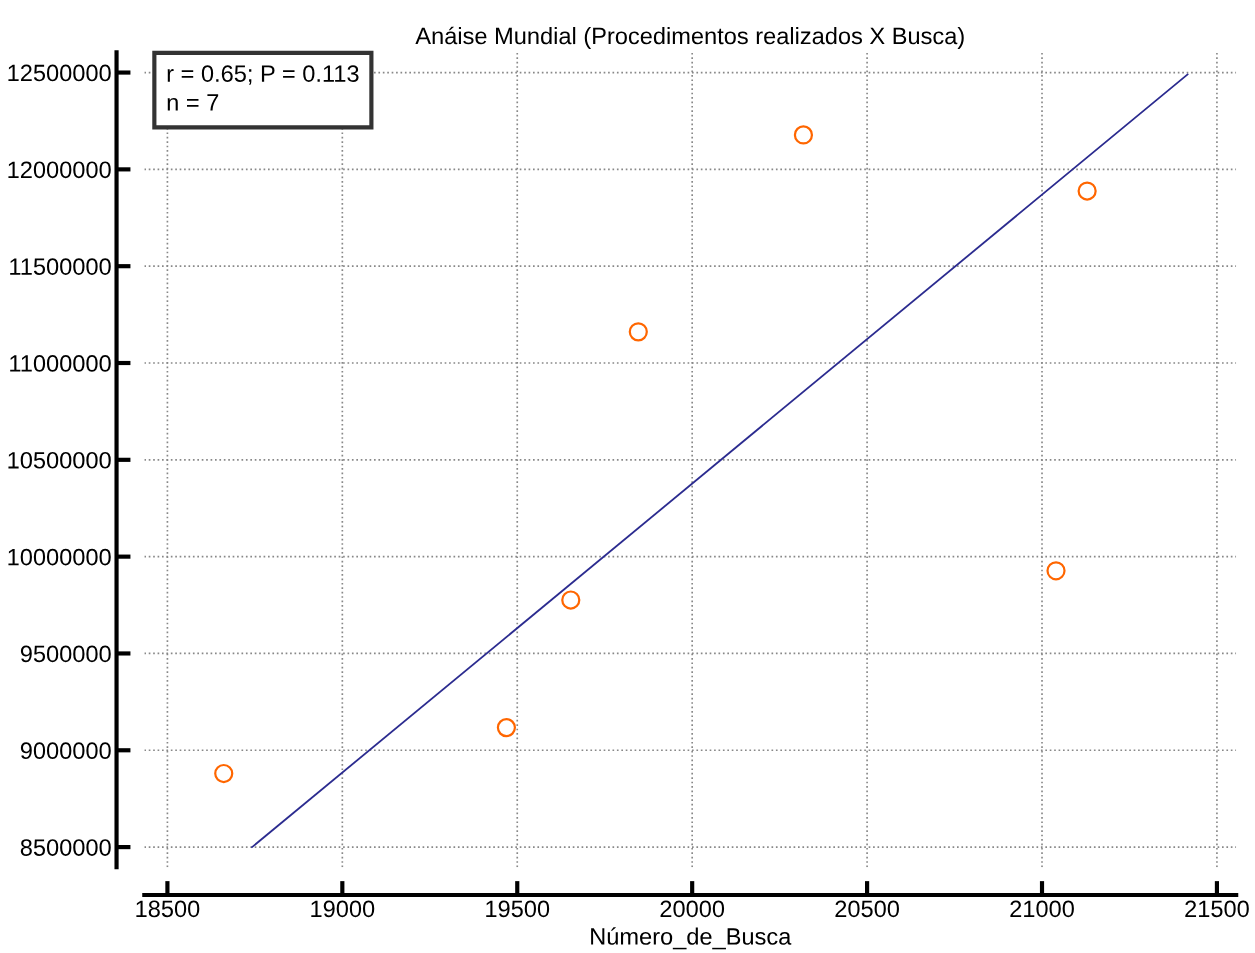  I want to click on y-tick-label: 9500000, so click(65, 654).